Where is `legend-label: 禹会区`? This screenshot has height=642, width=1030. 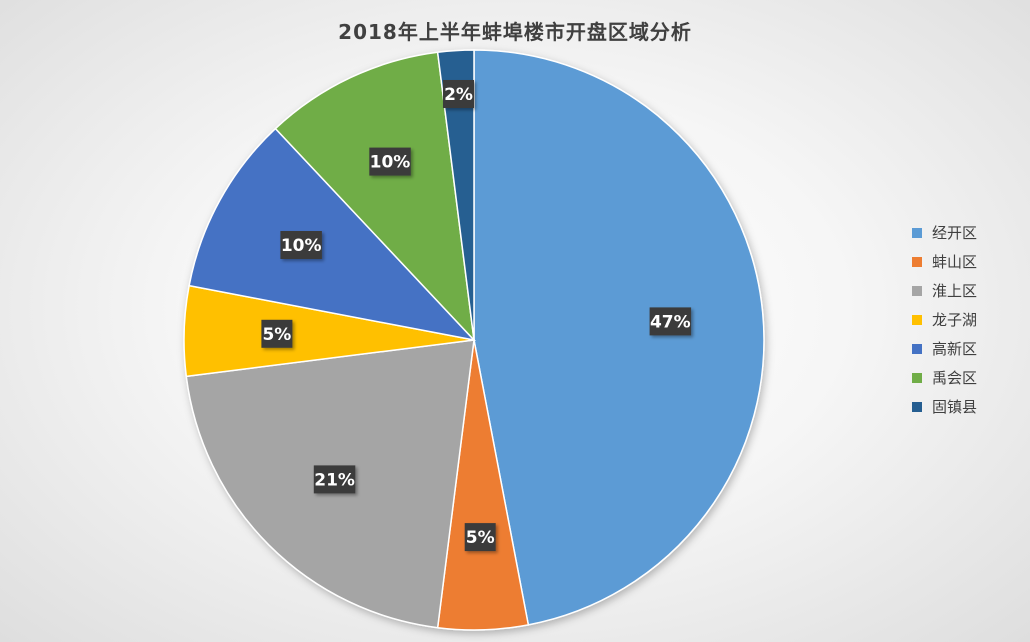 legend-label: 禹会区 is located at coordinates (955, 378).